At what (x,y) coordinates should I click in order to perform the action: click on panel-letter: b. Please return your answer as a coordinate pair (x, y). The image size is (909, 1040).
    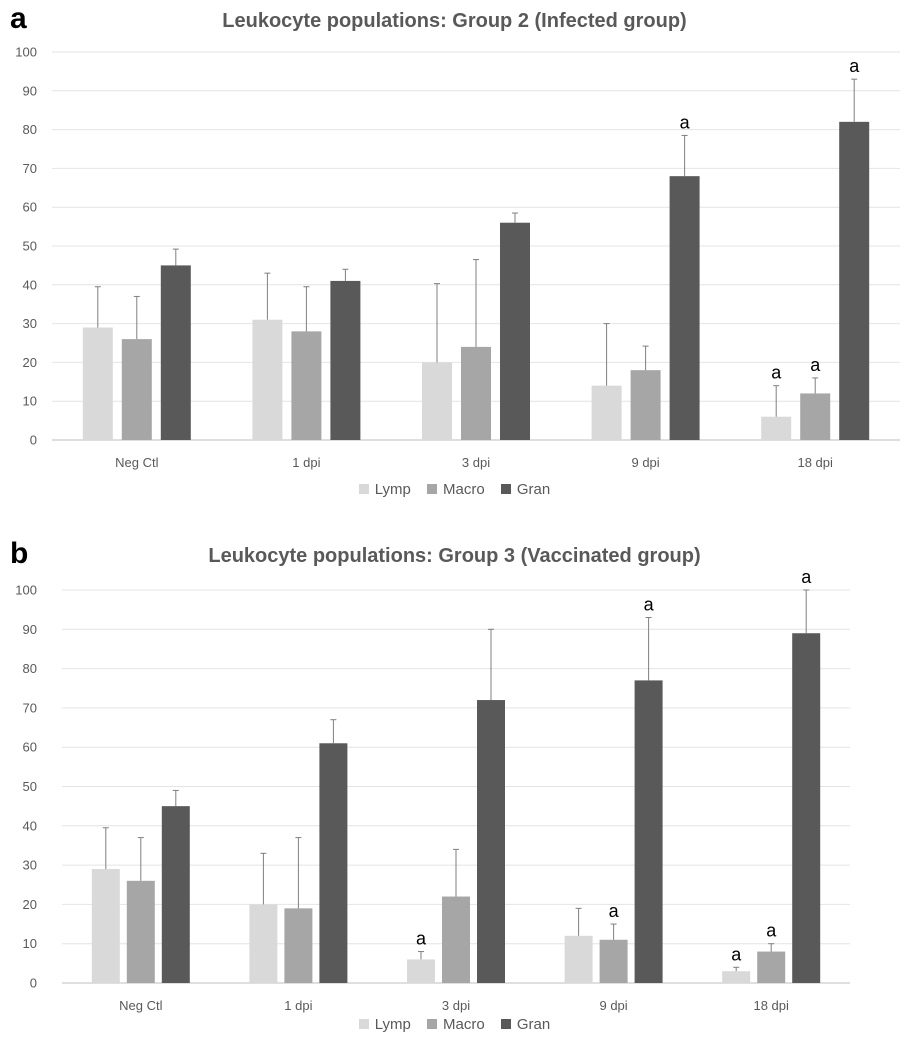
    Looking at the image, I should click on (19, 553).